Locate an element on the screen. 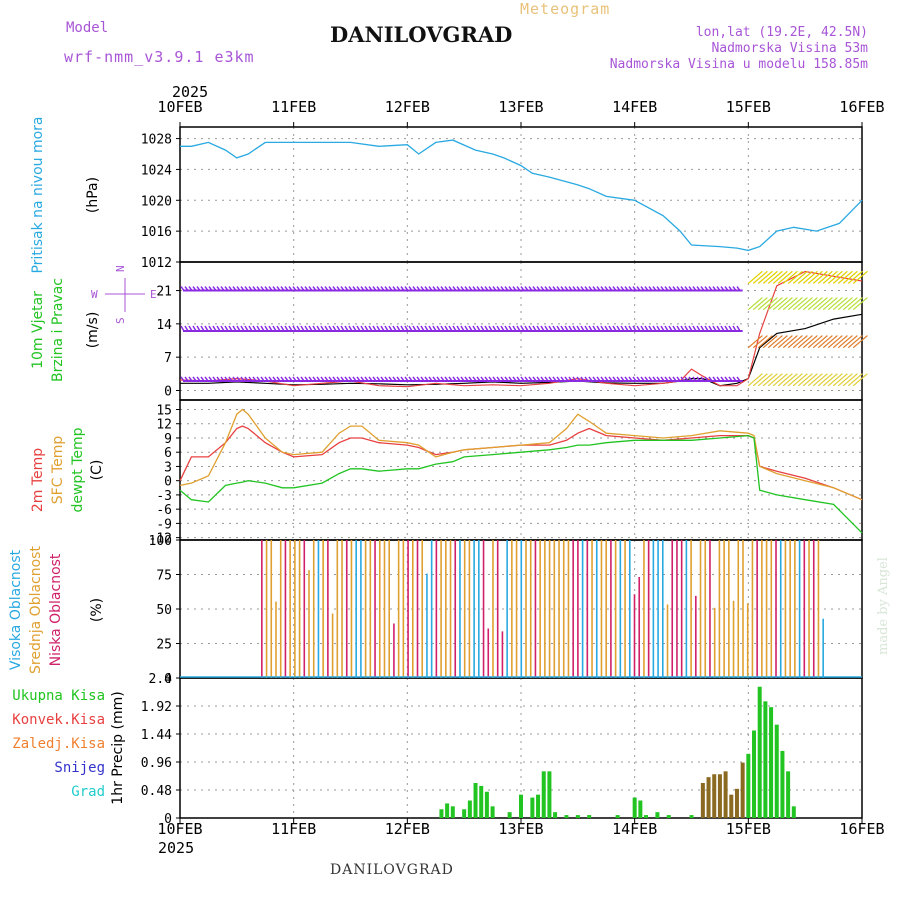 The width and height of the screenshot is (900, 900). wind-ytick-label: 14 is located at coordinates (164, 325).